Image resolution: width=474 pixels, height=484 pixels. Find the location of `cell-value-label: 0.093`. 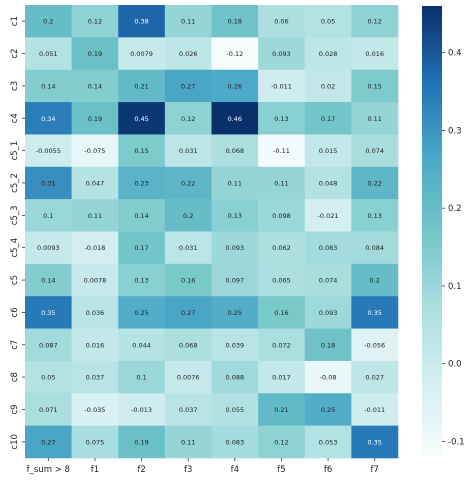

cell-value-label: 0.093 is located at coordinates (281, 54).